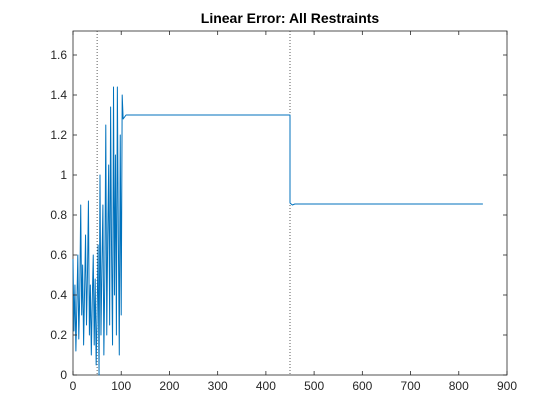 Image resolution: width=560 pixels, height=420 pixels. What do you see at coordinates (266, 386) in the screenshot?
I see `x-tick-label-4: 400` at bounding box center [266, 386].